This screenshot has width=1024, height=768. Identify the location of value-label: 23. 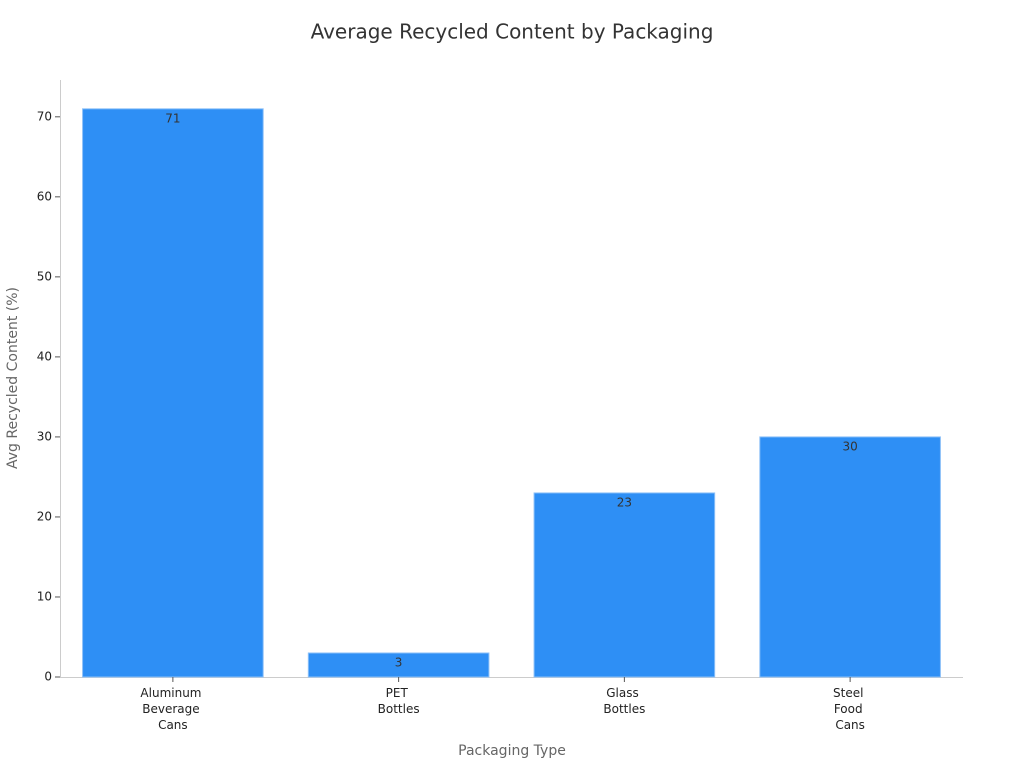
(624, 502).